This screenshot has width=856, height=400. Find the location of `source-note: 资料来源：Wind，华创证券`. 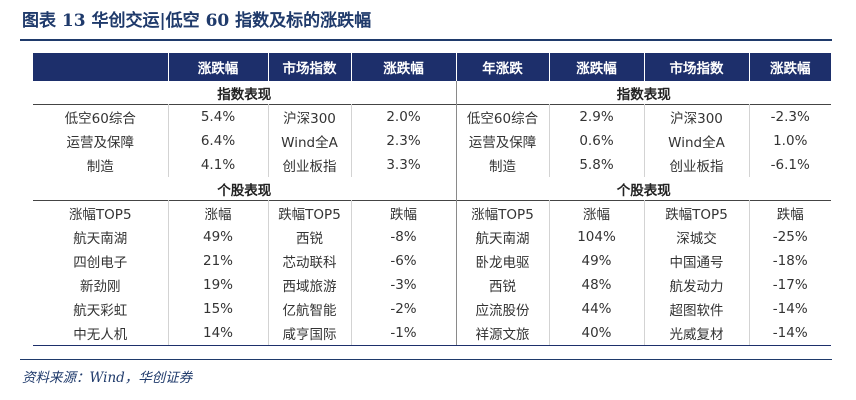

source-note: 资料来源：Wind，华创证券 is located at coordinates (107, 378).